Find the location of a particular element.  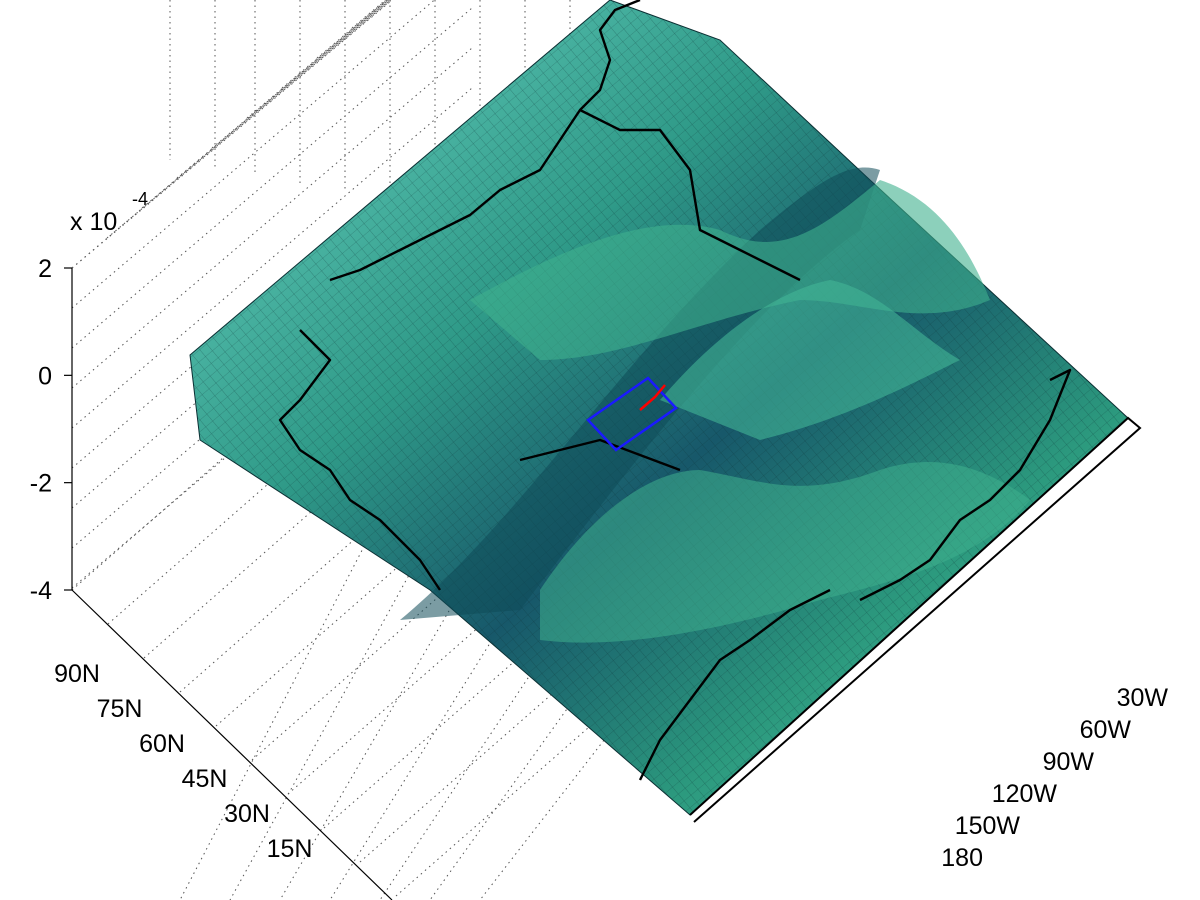

coastline-west is located at coordinates (359, 460).